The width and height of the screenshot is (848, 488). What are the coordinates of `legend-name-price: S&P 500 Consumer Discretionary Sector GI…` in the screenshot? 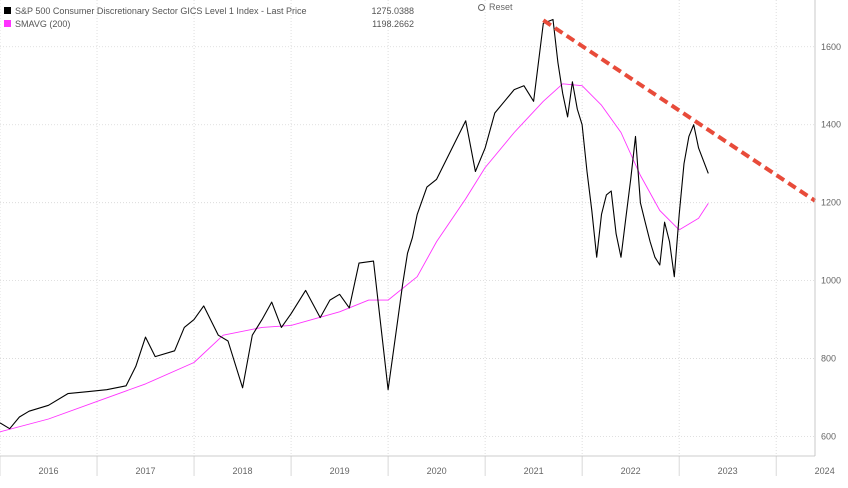 It's located at (161, 10).